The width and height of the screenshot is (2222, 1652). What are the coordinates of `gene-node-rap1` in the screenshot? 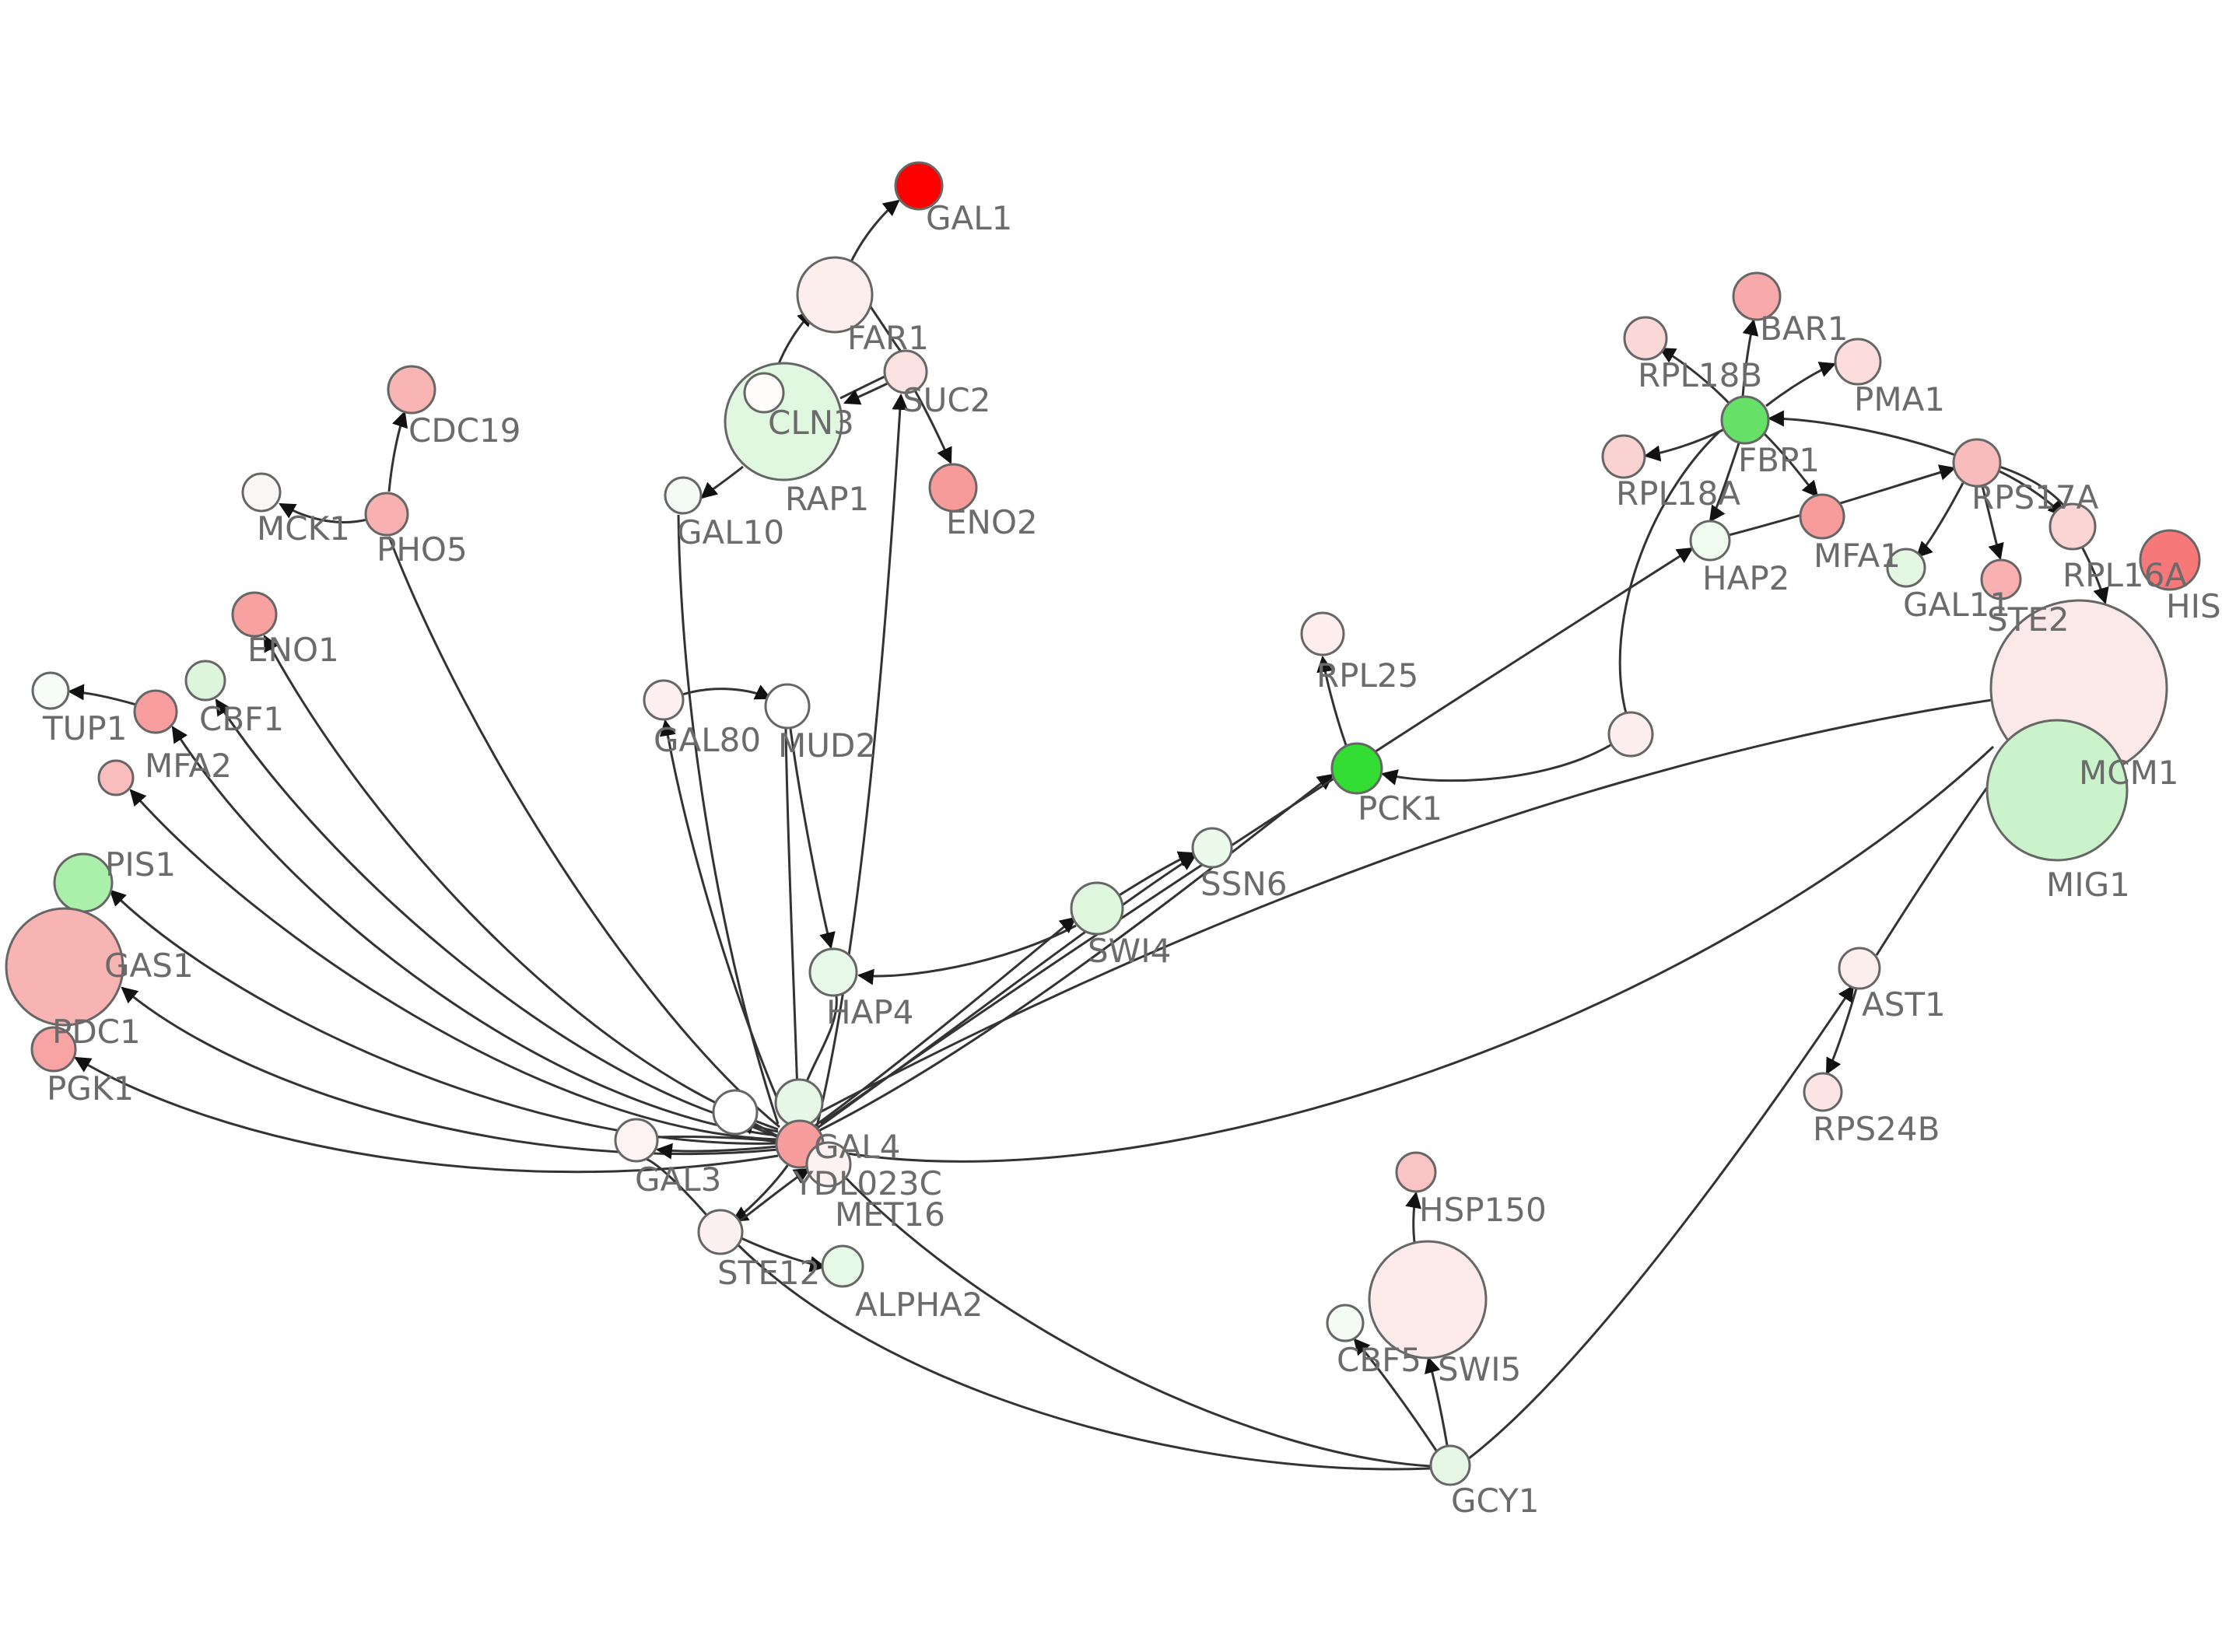 It's located at (764, 393).